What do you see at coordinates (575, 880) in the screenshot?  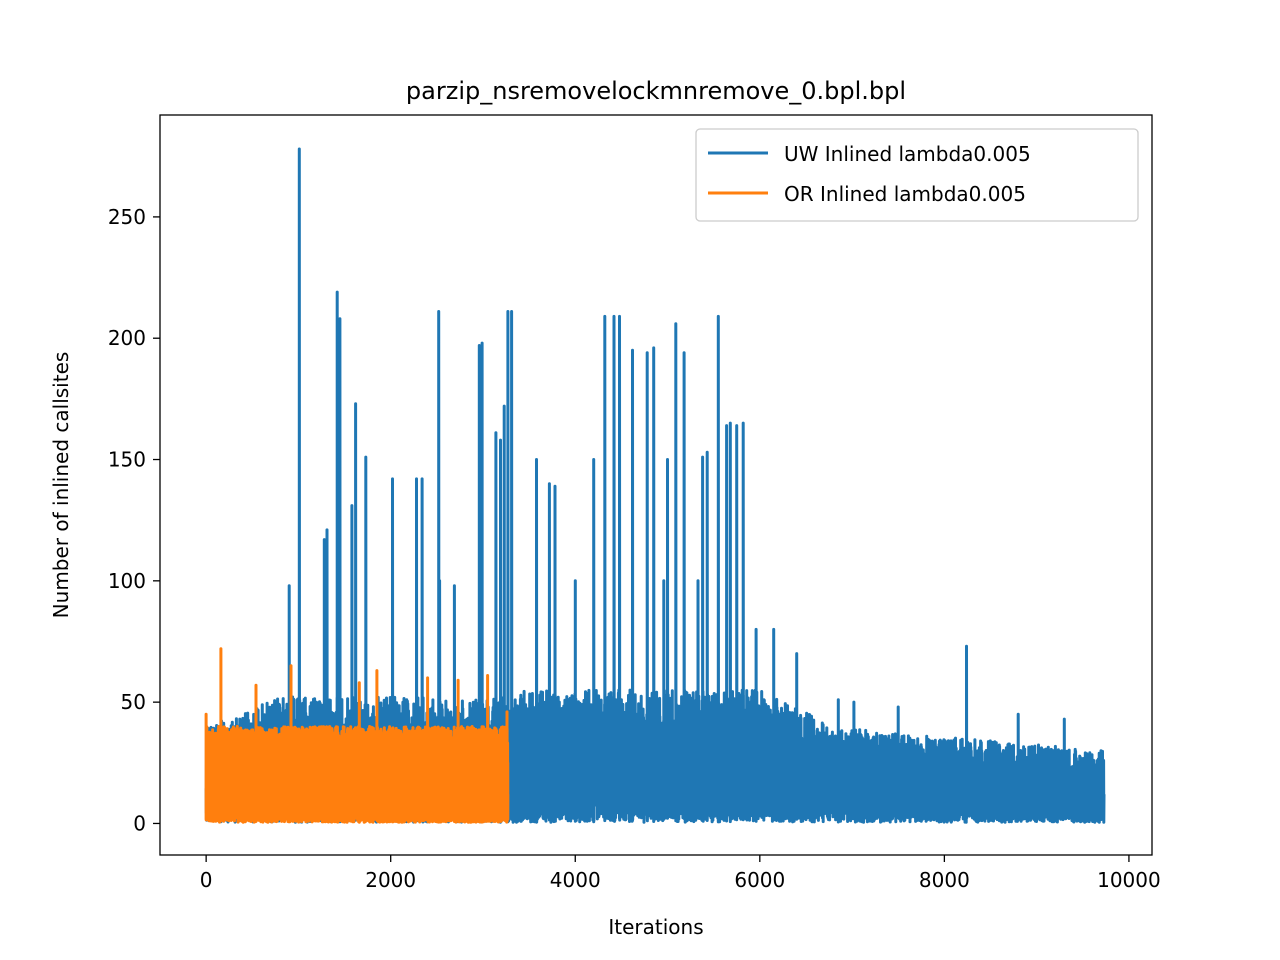 I see `x-tick-label: 4000` at bounding box center [575, 880].